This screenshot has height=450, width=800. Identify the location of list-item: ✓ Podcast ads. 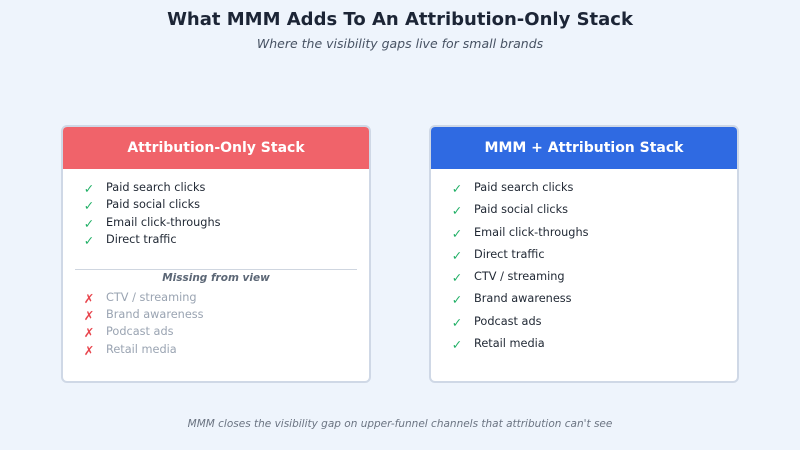
(584, 326).